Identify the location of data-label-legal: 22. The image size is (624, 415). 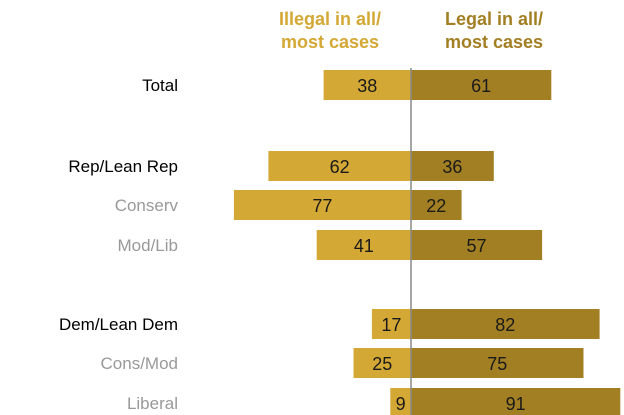
(436, 206).